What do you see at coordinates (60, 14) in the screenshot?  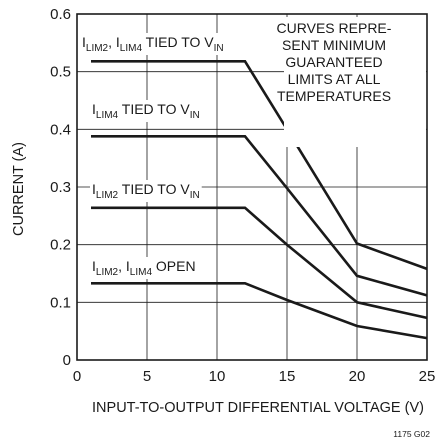 I see `y-tick-label: 0.6` at bounding box center [60, 14].